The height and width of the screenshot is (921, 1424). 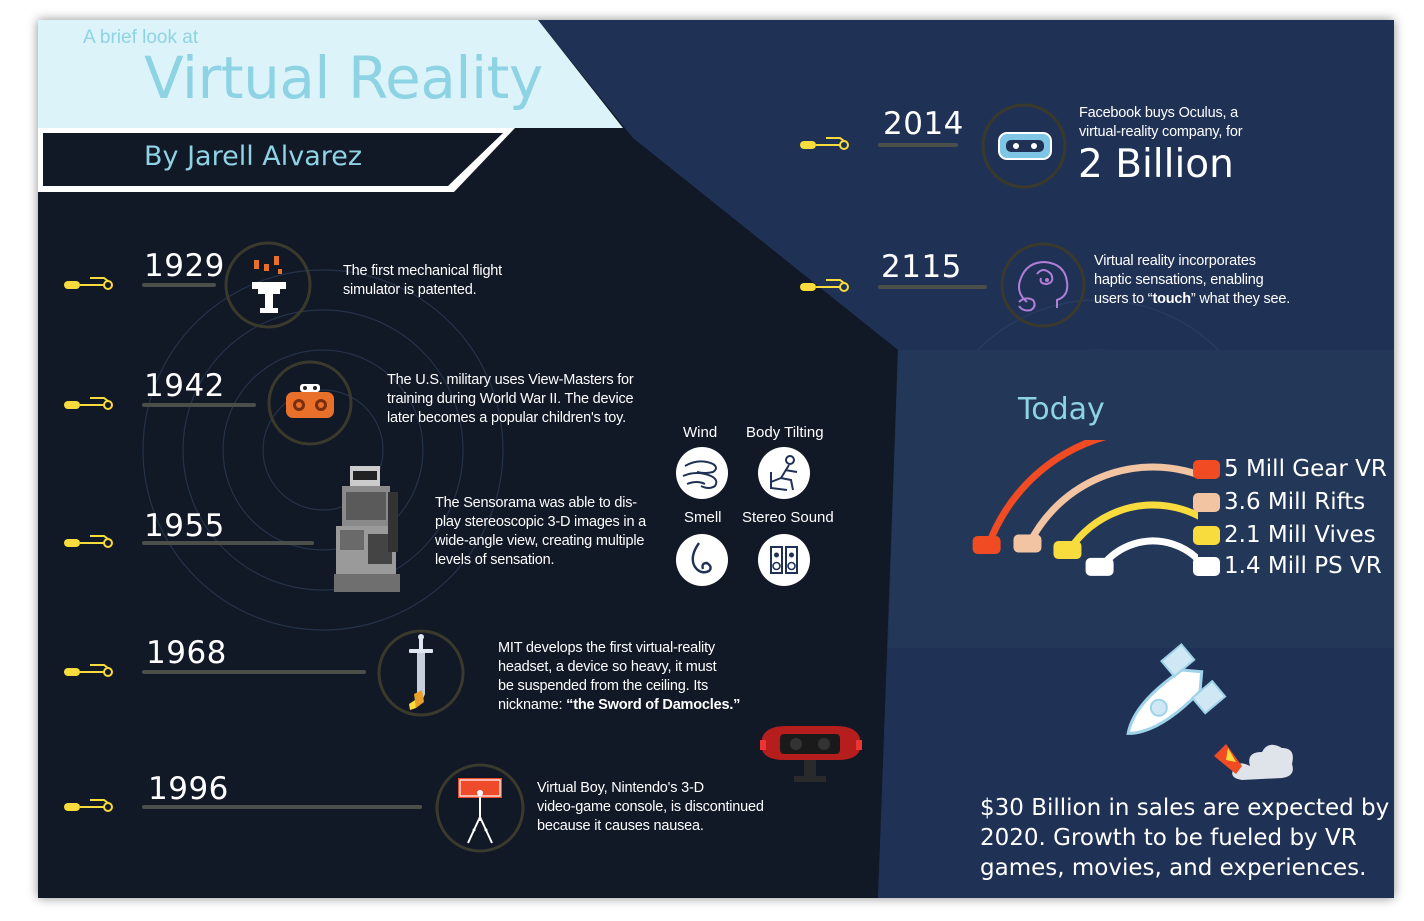 I want to click on smell-icon, so click(x=702, y=560).